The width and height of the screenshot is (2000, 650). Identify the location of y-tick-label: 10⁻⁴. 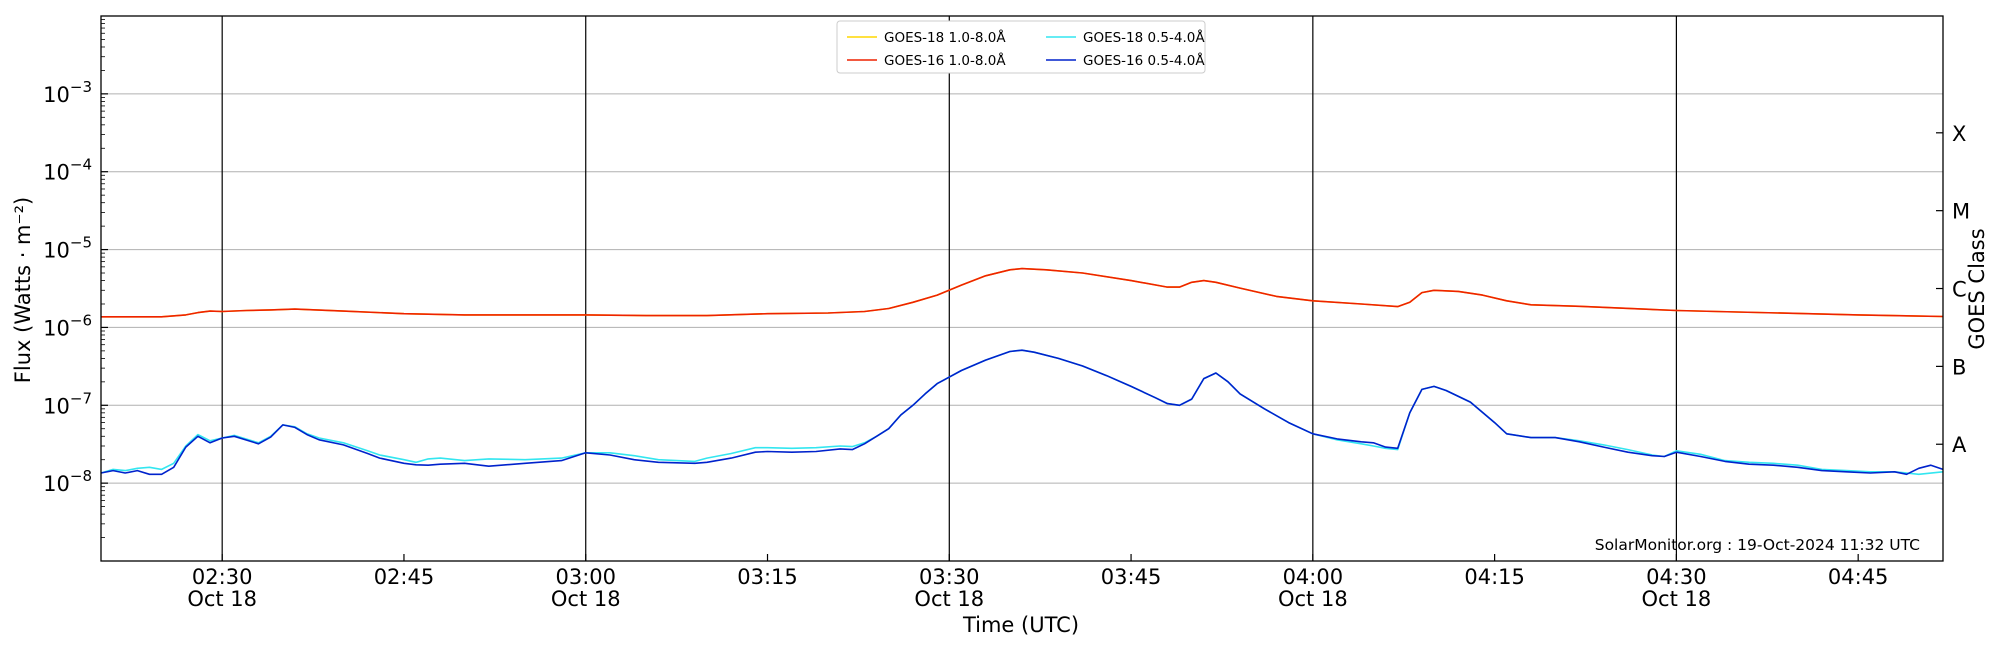
(67, 170).